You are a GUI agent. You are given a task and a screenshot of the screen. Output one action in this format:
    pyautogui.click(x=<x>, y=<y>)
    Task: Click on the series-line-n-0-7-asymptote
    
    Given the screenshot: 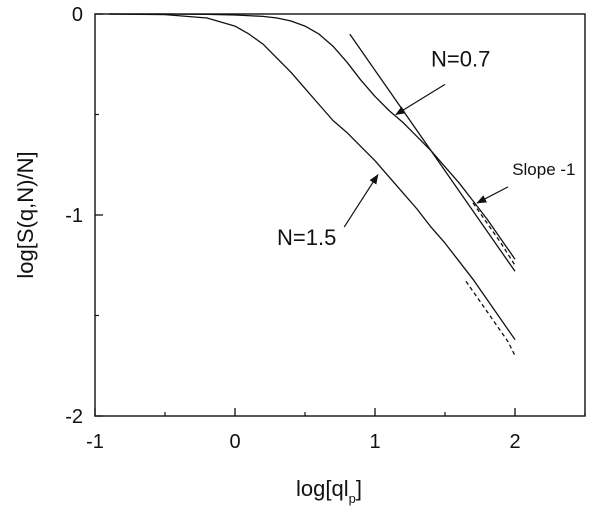 What is the action you would take?
    pyautogui.click(x=494, y=234)
    